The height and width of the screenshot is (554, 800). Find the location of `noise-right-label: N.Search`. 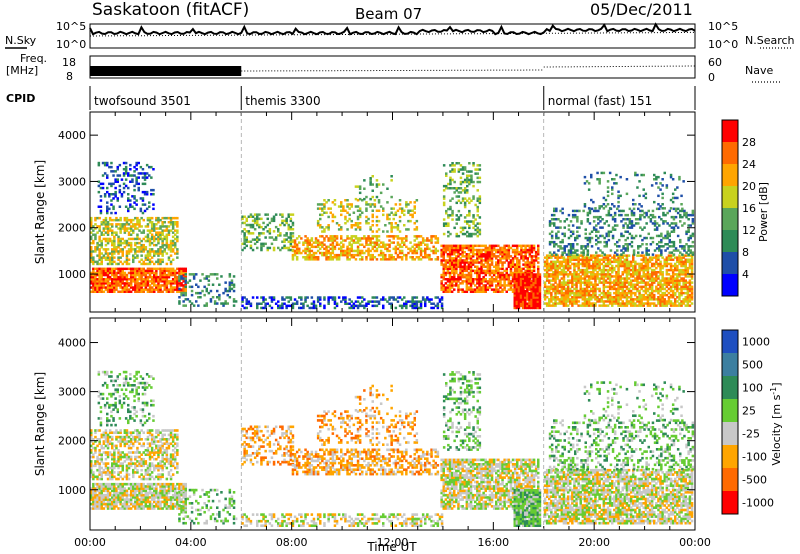

noise-right-label: N.Search is located at coordinates (770, 40).